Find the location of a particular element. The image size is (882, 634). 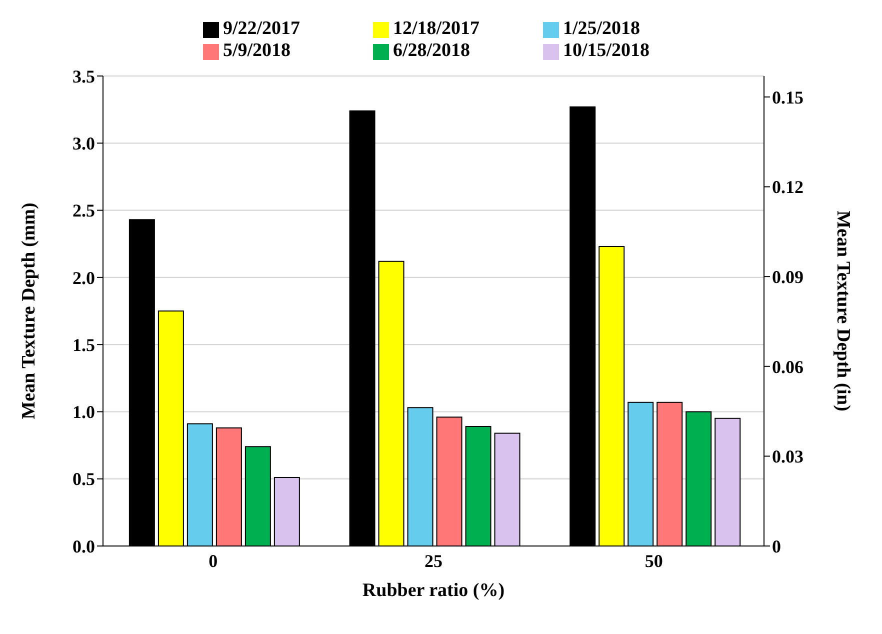

y2-tick-label: 0.15 is located at coordinates (788, 97).